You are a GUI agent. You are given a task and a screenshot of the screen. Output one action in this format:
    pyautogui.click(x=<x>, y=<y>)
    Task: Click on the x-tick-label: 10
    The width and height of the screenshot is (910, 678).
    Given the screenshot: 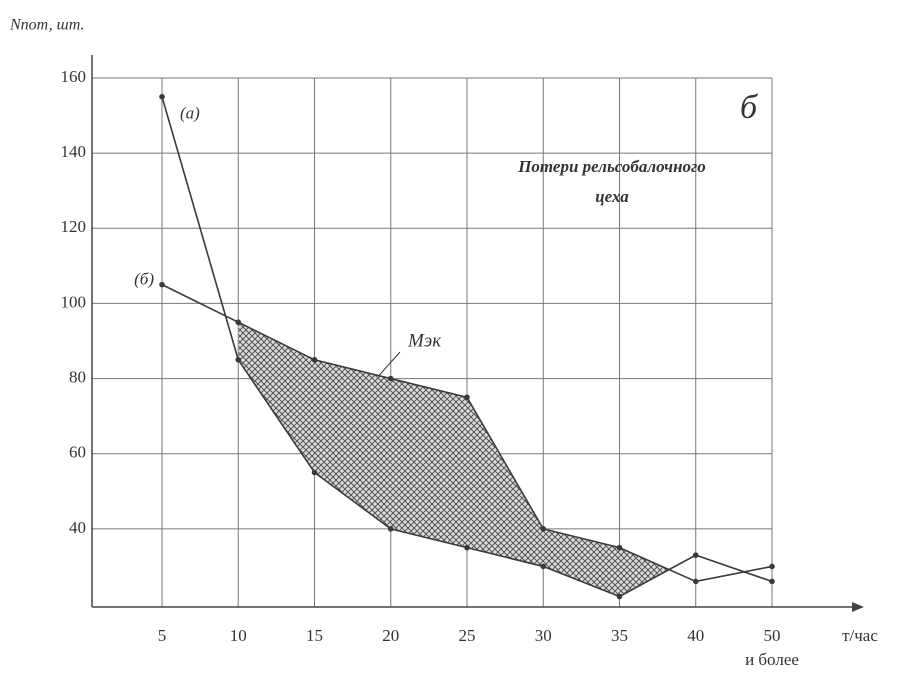 What is the action you would take?
    pyautogui.click(x=238, y=635)
    